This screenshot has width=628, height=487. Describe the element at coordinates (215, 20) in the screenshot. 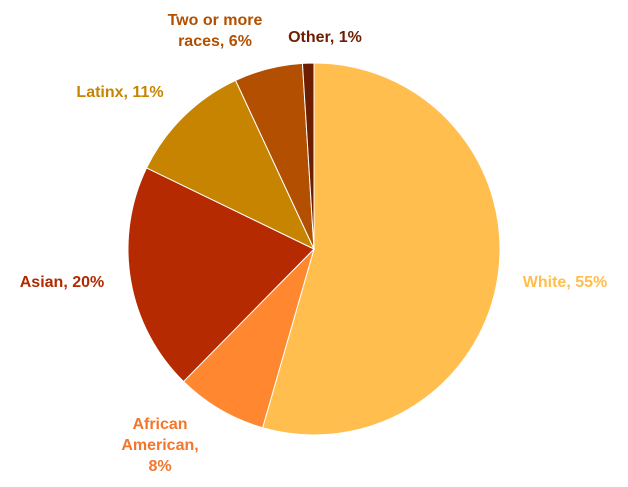

I see `slice-label-line: Two or more` at that location.